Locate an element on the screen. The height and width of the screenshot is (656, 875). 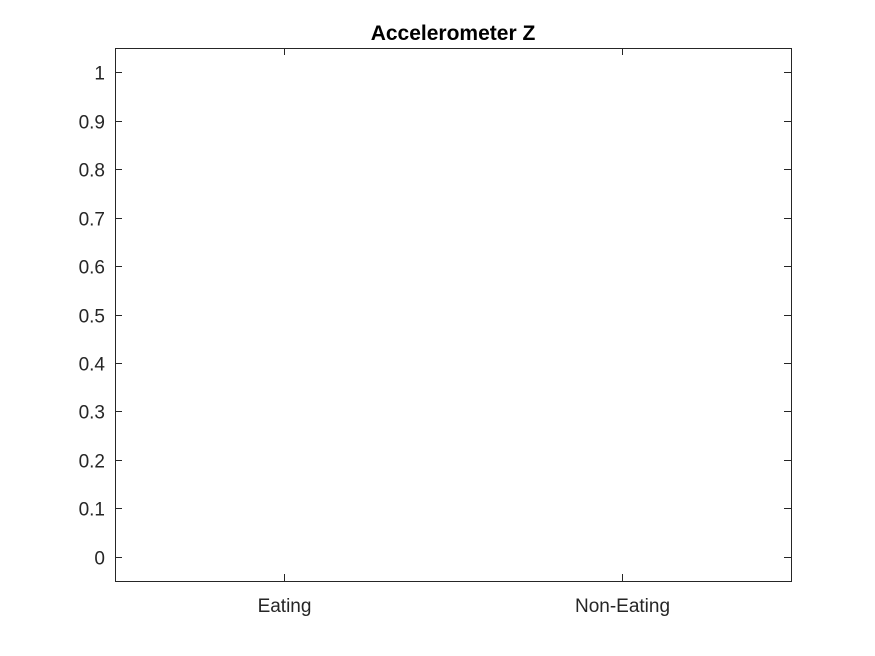
y-tick-label: 0.3 is located at coordinates (92, 413).